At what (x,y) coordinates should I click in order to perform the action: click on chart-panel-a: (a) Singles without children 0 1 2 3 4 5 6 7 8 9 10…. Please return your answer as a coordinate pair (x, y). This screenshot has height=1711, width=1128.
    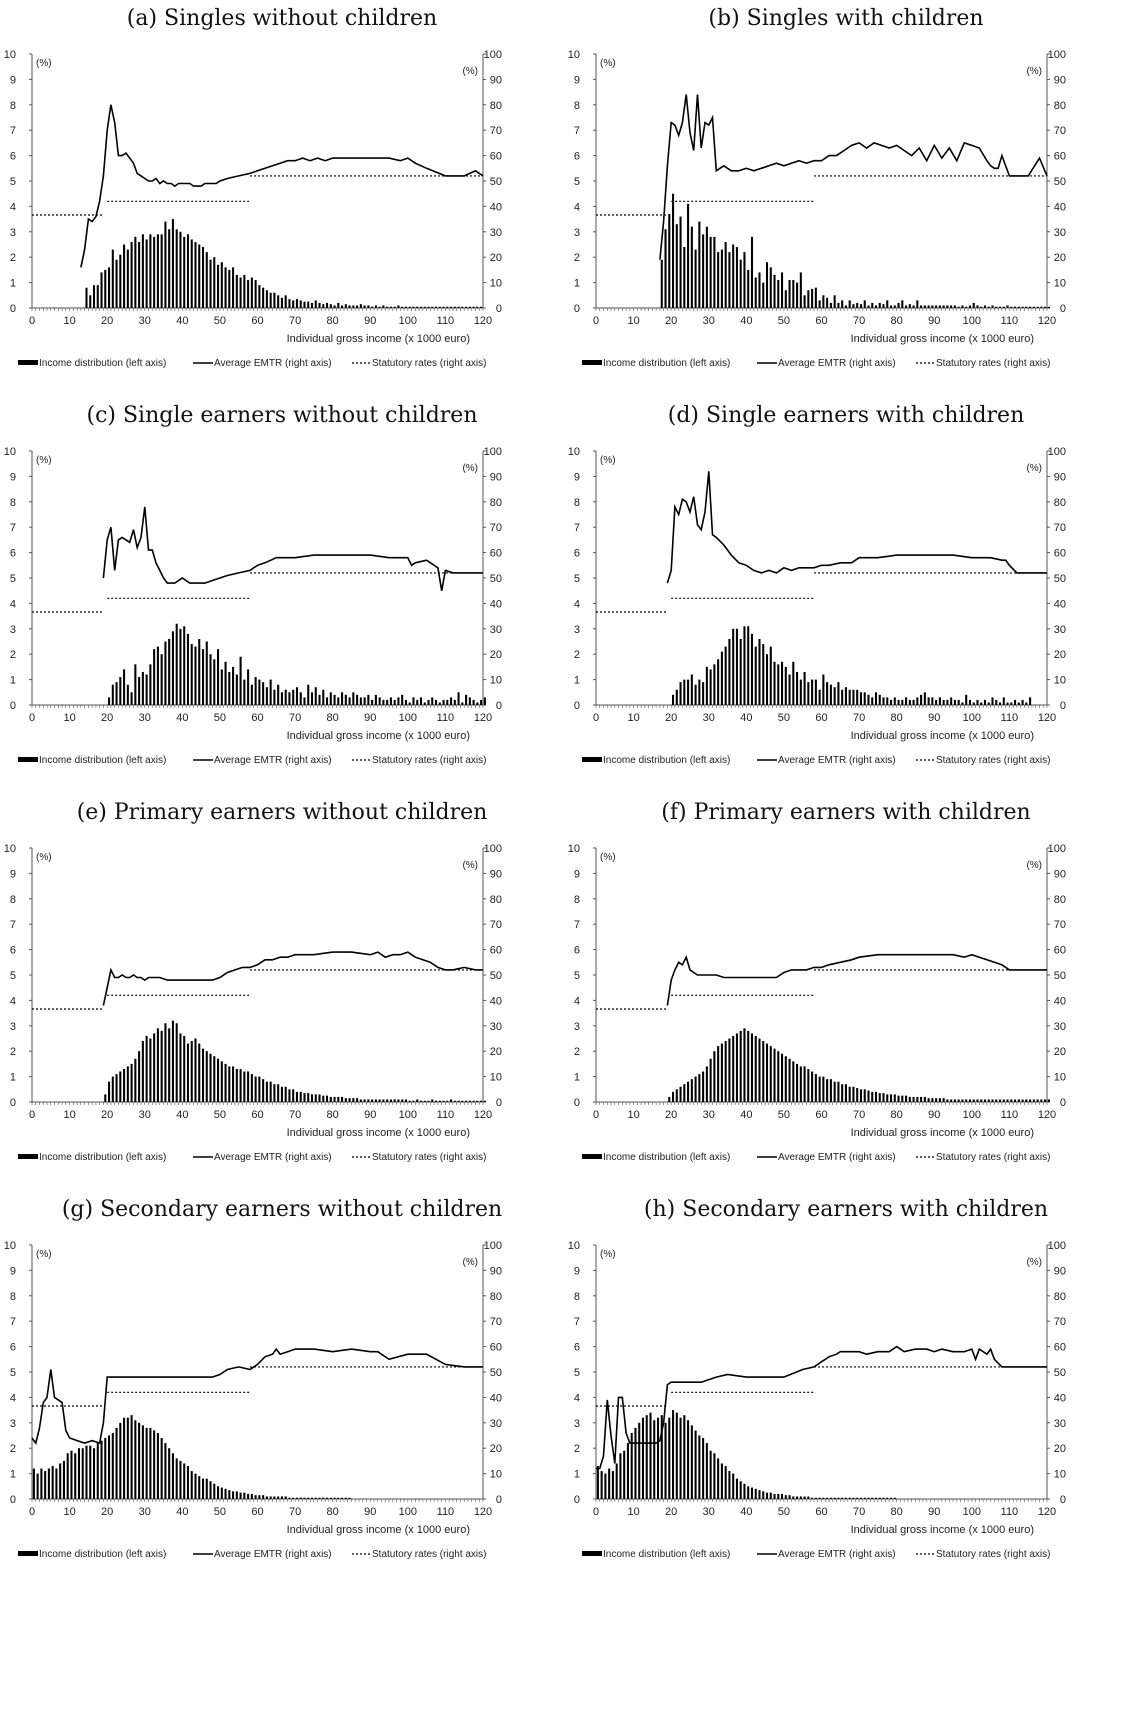
    Looking at the image, I should click on (282, 216).